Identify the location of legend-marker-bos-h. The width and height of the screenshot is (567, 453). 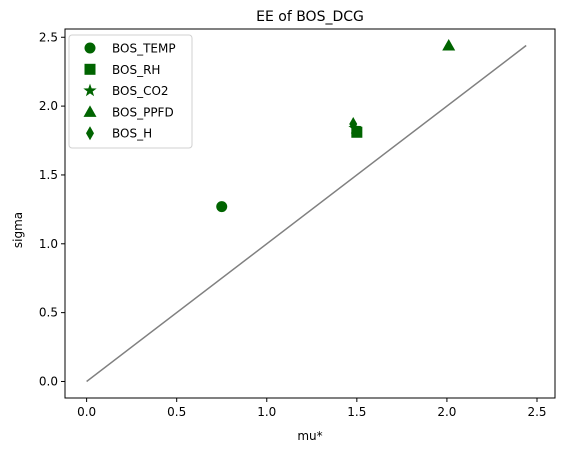
(90, 133).